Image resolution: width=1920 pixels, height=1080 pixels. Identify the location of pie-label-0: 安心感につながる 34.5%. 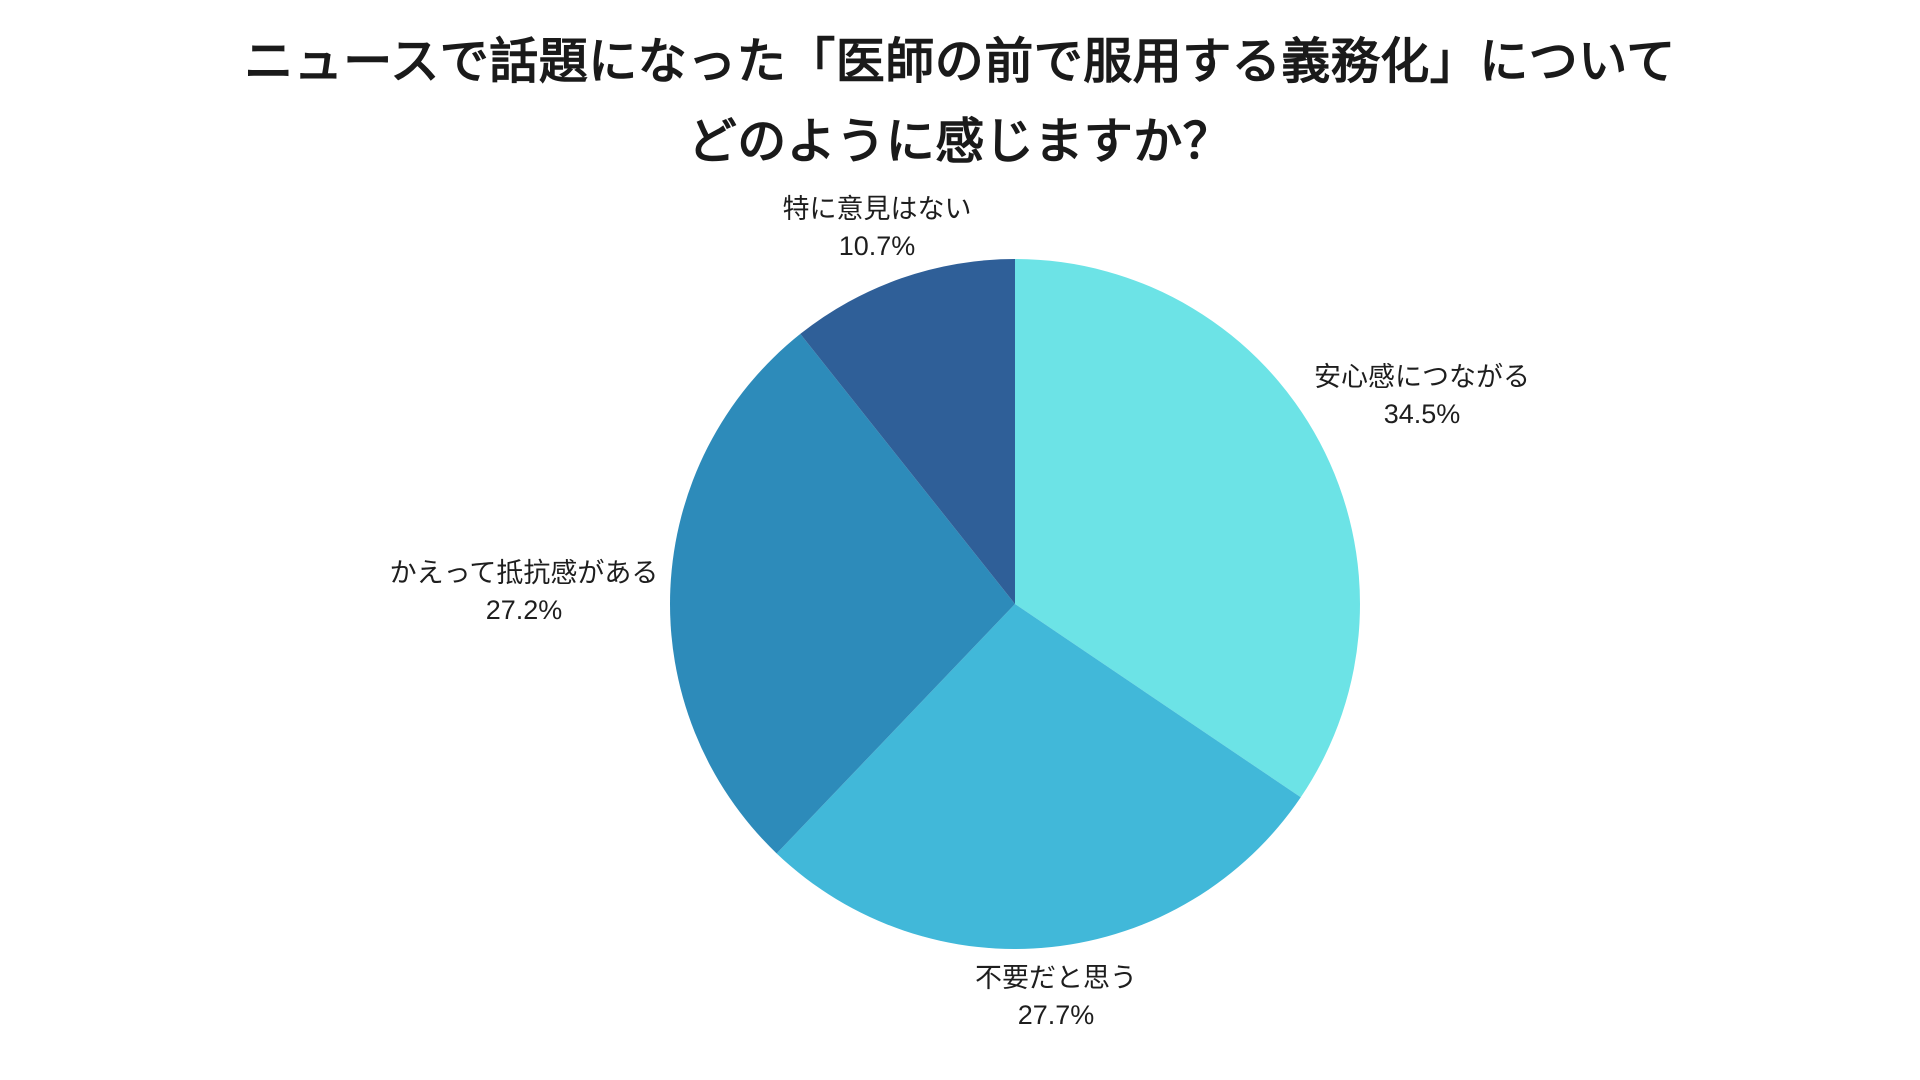
(1422, 396).